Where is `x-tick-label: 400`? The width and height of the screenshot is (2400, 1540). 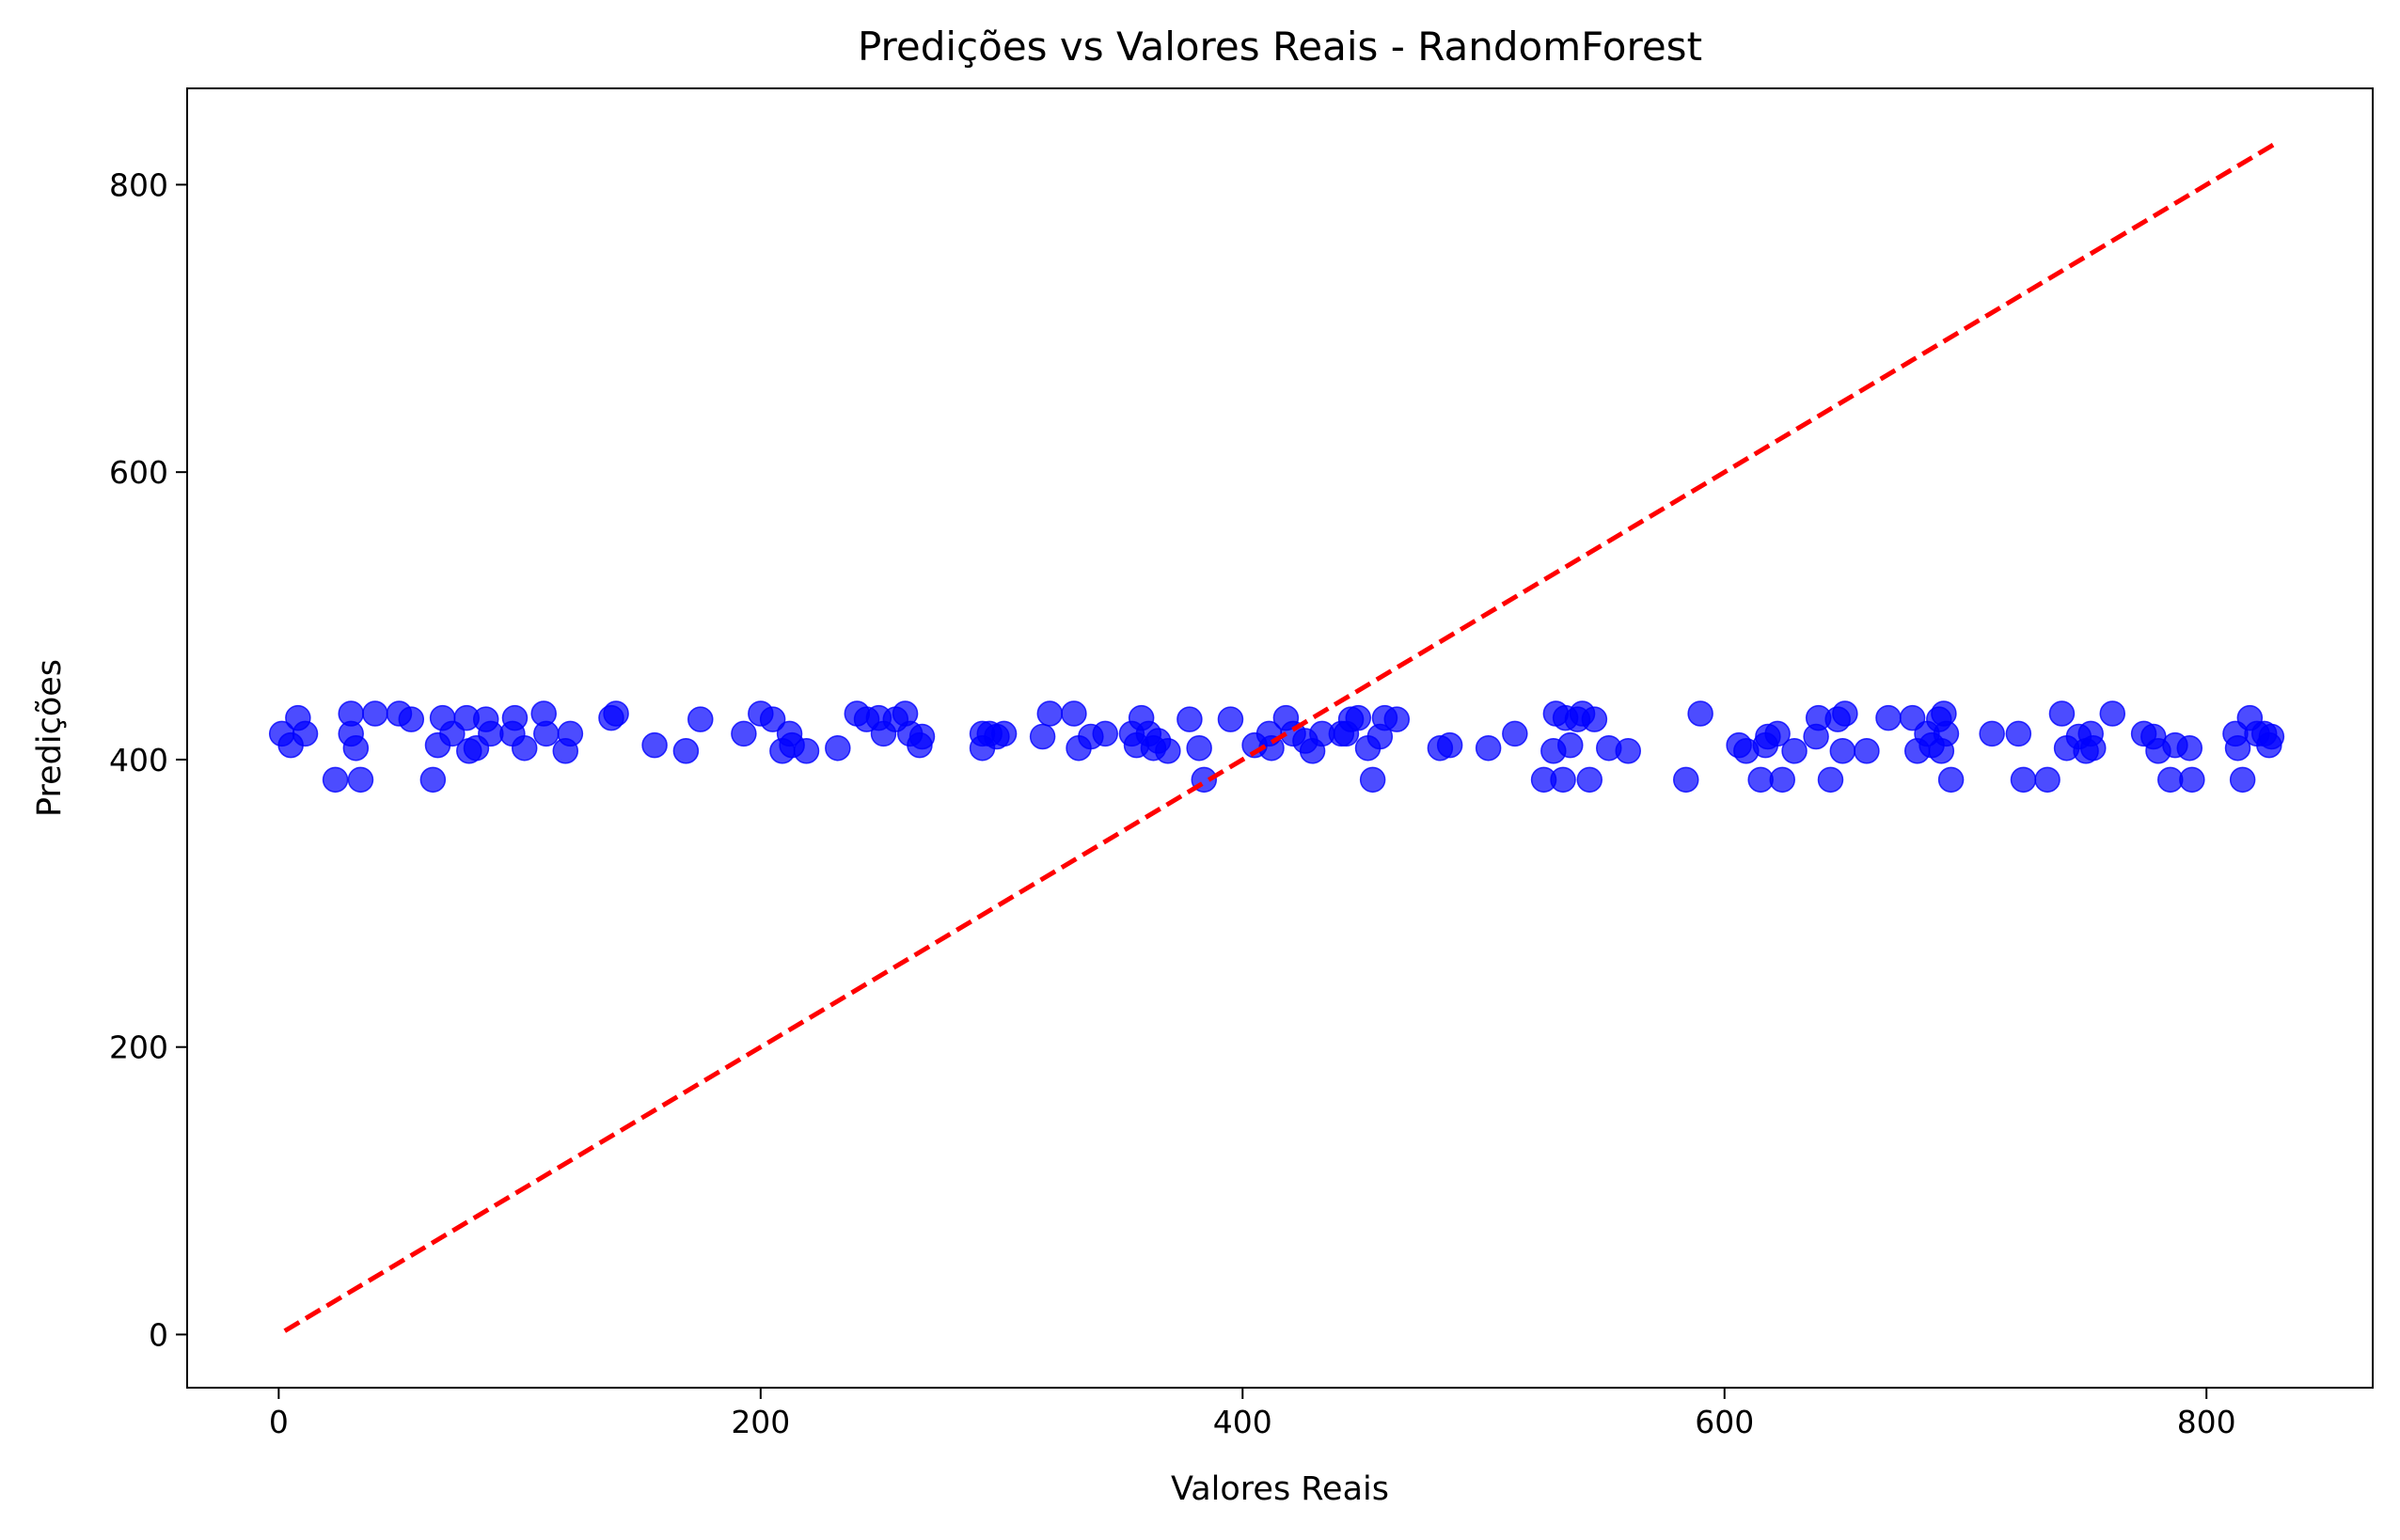
x-tick-label: 400 is located at coordinates (1242, 1422).